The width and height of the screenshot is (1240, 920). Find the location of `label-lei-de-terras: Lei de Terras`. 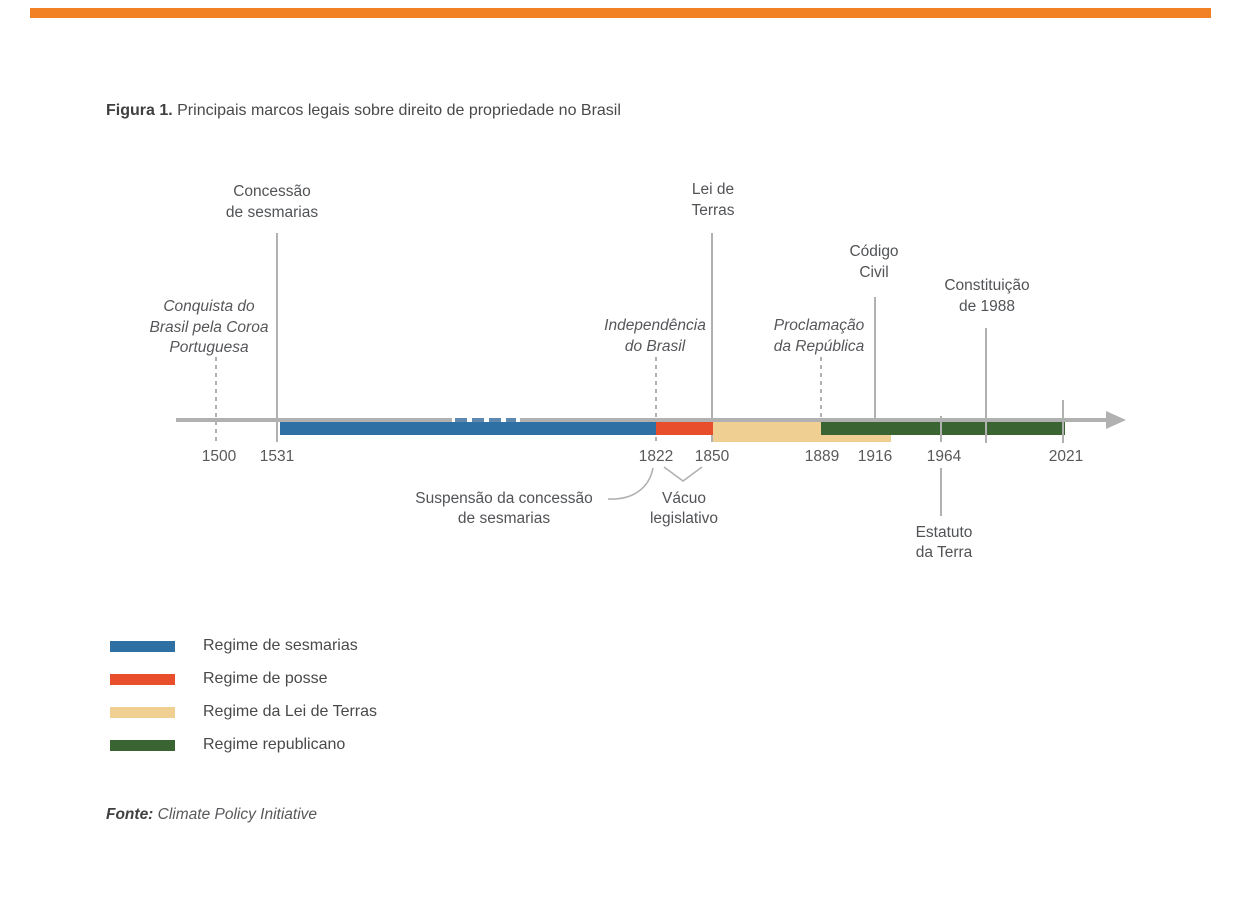

label-lei-de-terras: Lei de Terras is located at coordinates (713, 200).